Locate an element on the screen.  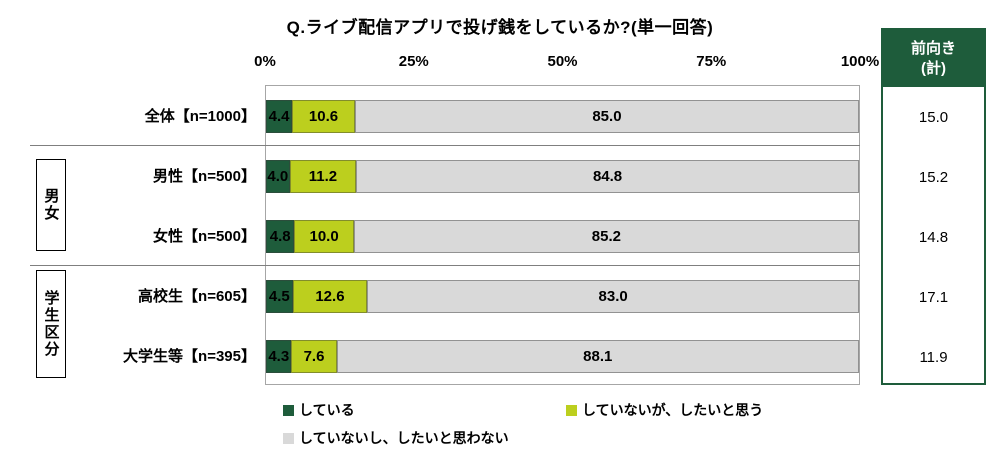
legend-swatch-green is located at coordinates (288, 410).